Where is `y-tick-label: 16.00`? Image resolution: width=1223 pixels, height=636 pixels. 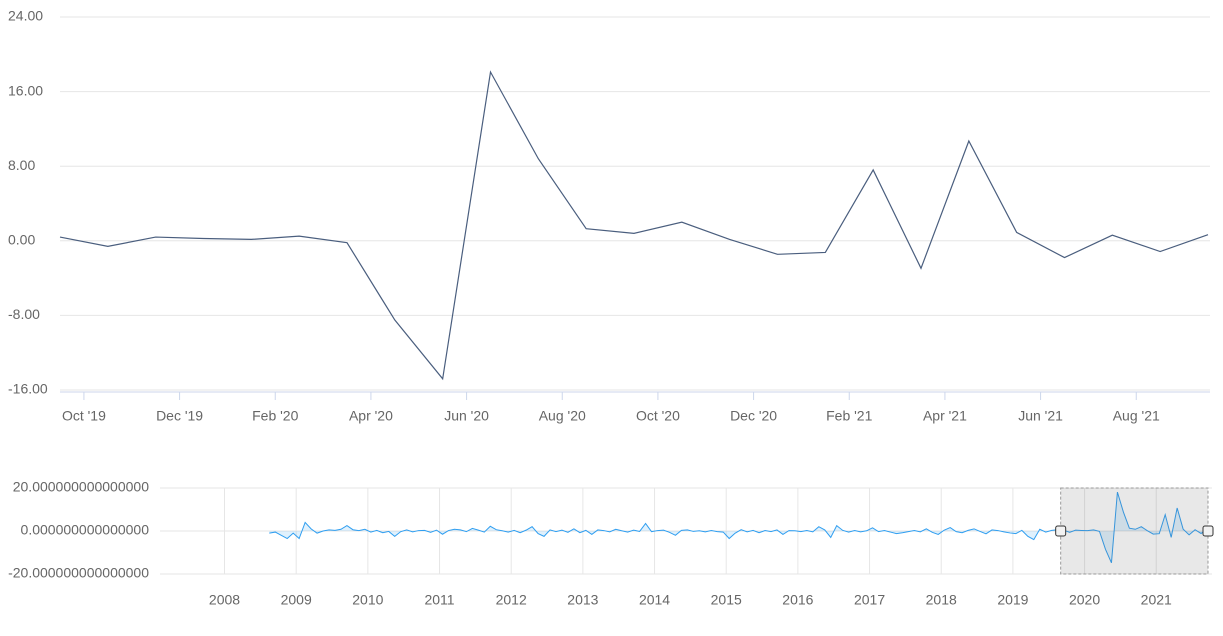
y-tick-label: 16.00 is located at coordinates (25, 90).